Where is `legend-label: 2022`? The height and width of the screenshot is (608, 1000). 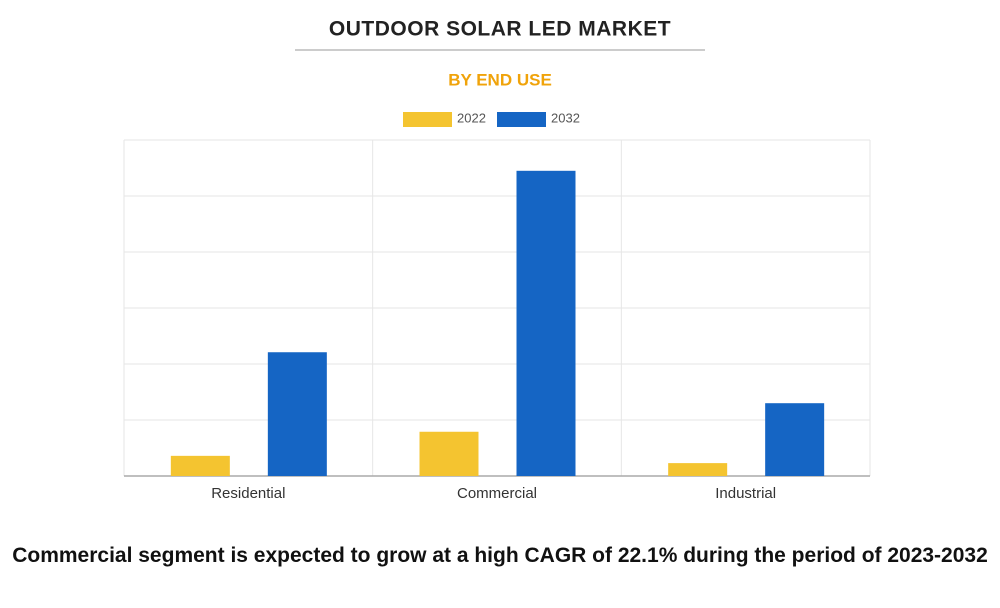
legend-label: 2022 is located at coordinates (471, 117).